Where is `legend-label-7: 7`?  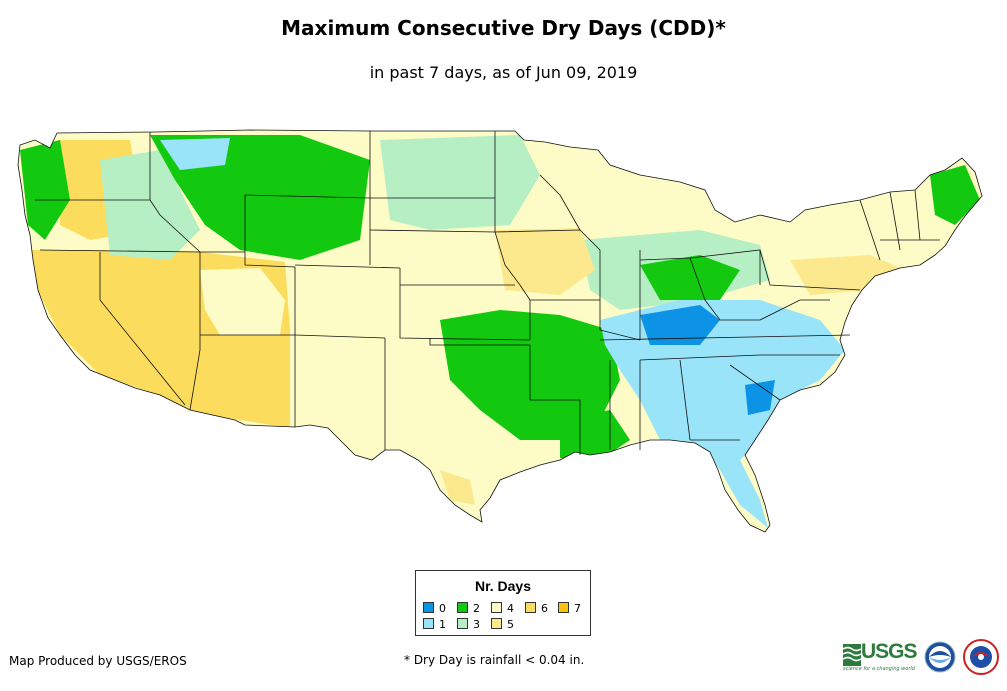
legend-label-7: 7 is located at coordinates (577, 608).